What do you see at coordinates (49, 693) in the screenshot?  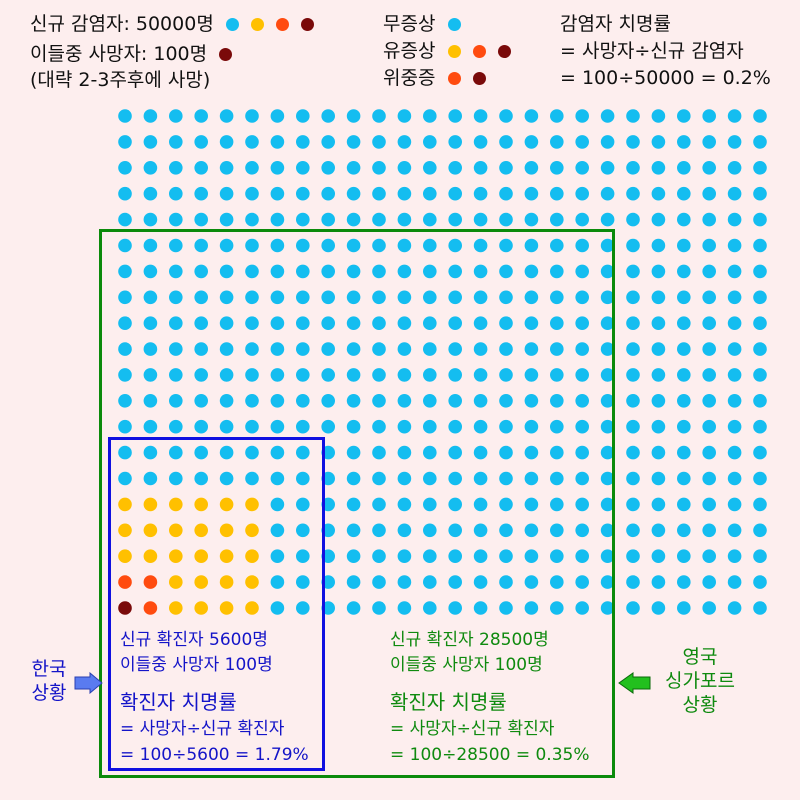 I see `korea-side-label-line2: 상황` at bounding box center [49, 693].